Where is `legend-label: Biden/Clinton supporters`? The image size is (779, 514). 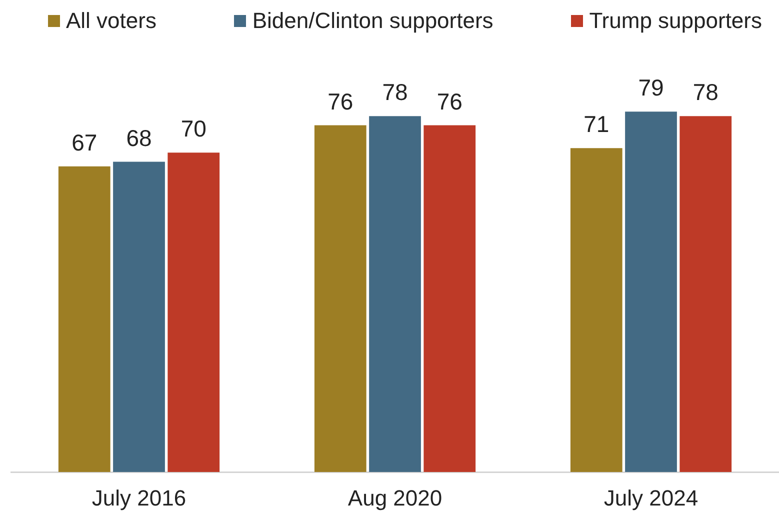
legend-label: Biden/Clinton supporters is located at coordinates (373, 21).